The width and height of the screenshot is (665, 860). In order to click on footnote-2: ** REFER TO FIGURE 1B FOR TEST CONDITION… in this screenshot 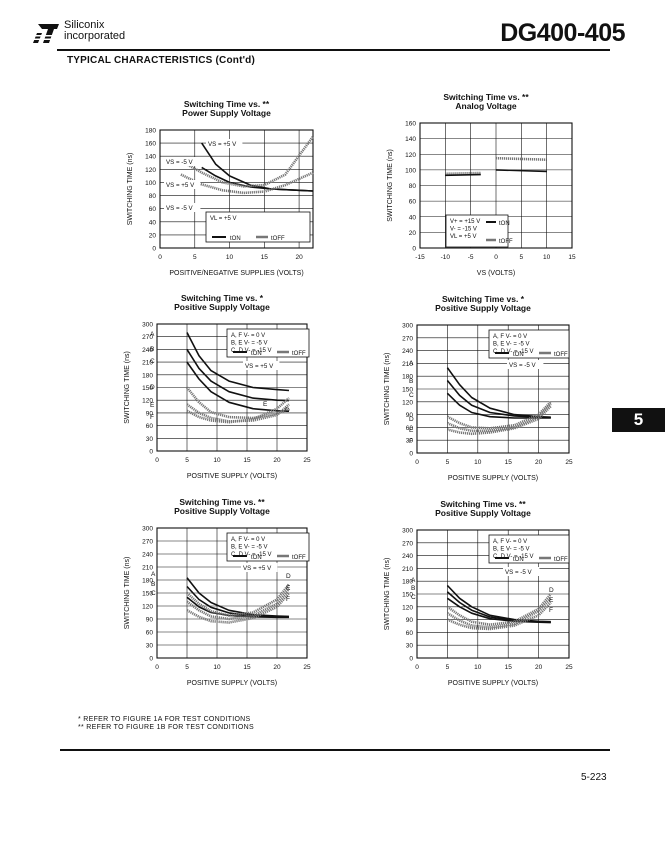, I will do `click(166, 727)`.